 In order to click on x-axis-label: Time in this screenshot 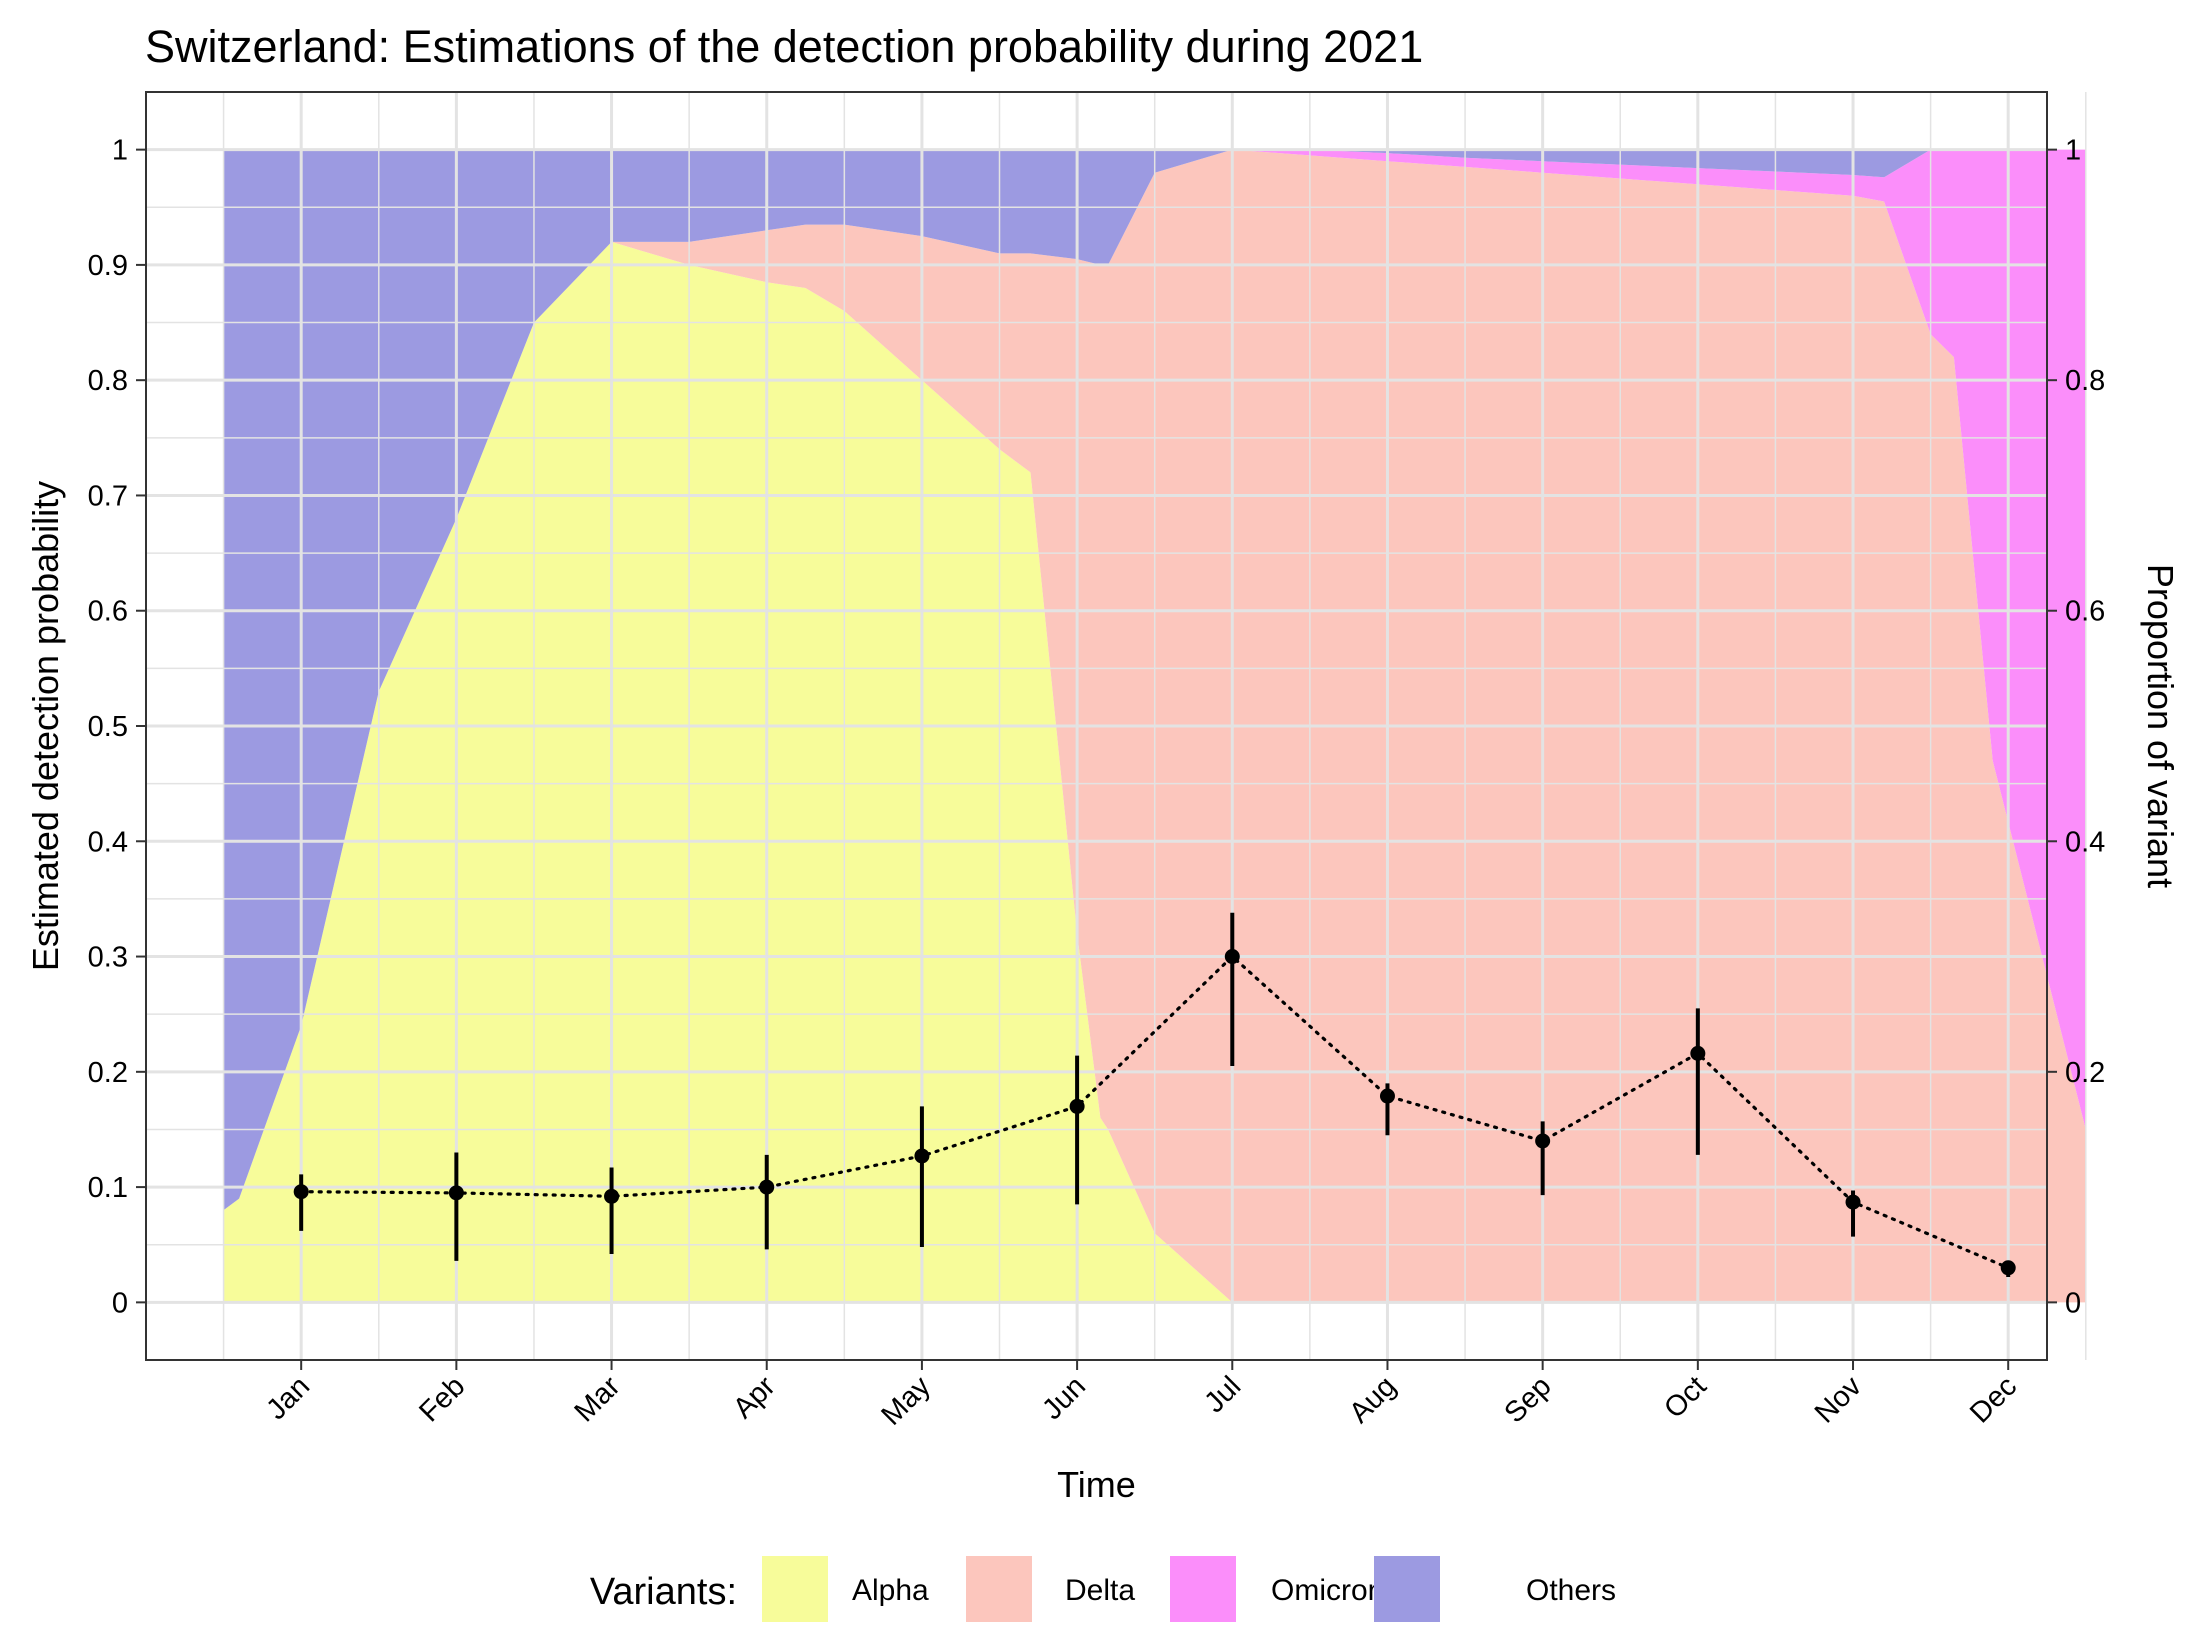, I will do `click(1096, 1484)`.